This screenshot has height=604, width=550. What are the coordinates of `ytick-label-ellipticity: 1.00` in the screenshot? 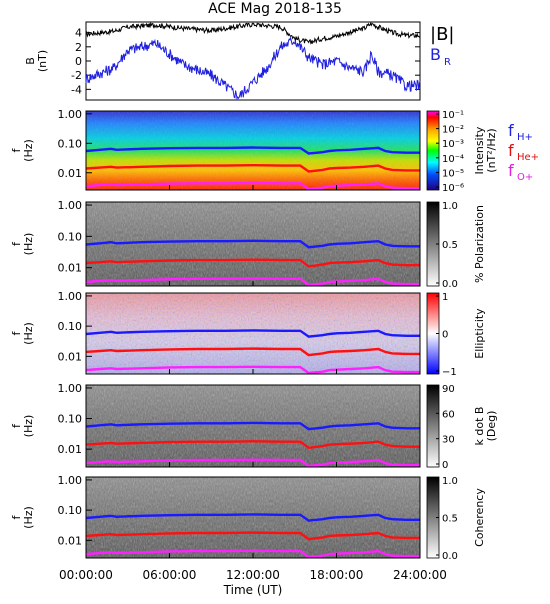 It's located at (70, 296).